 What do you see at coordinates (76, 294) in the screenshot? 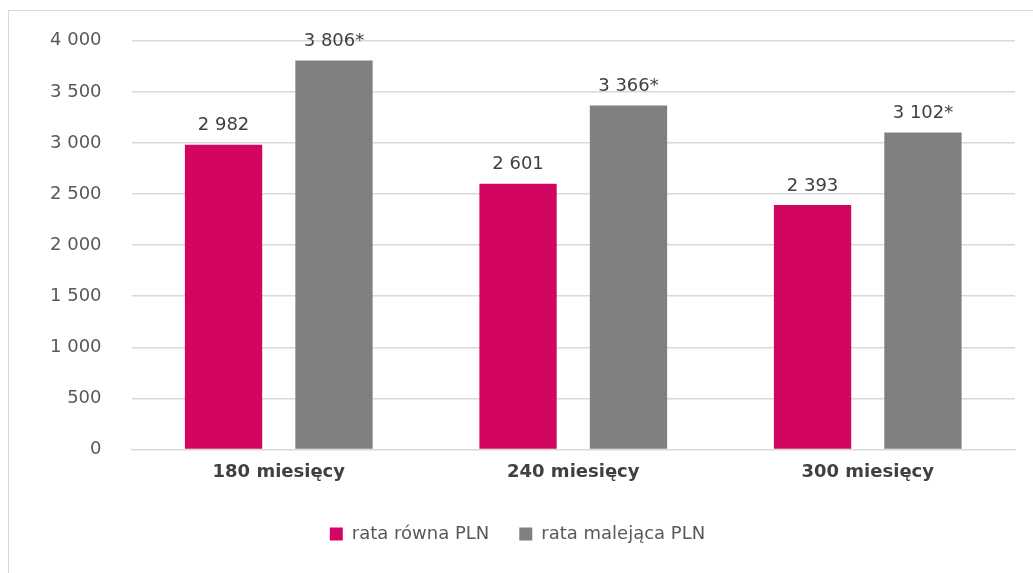
I see `y-tick-label: 1 500` at bounding box center [76, 294].